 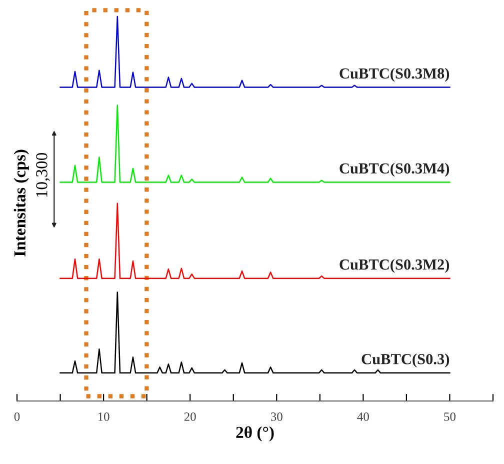 I want to click on x-tick-label: 40, so click(x=363, y=416).